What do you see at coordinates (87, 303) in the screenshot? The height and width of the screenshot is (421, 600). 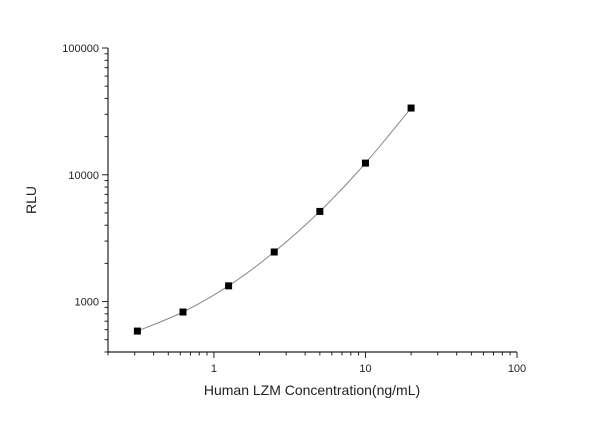 I see `y-tick-label: 1000` at bounding box center [87, 303].